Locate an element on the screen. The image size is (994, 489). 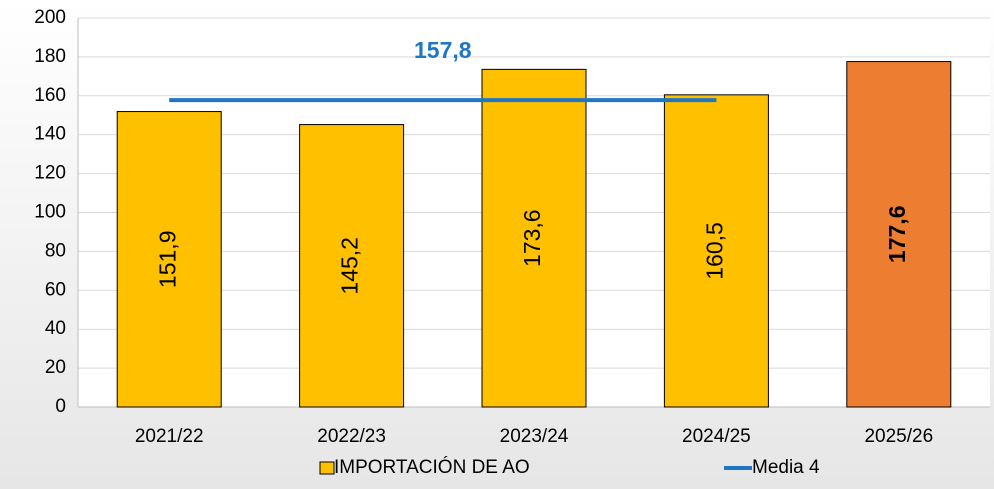
y-tick-label: 60 is located at coordinates (55, 289).